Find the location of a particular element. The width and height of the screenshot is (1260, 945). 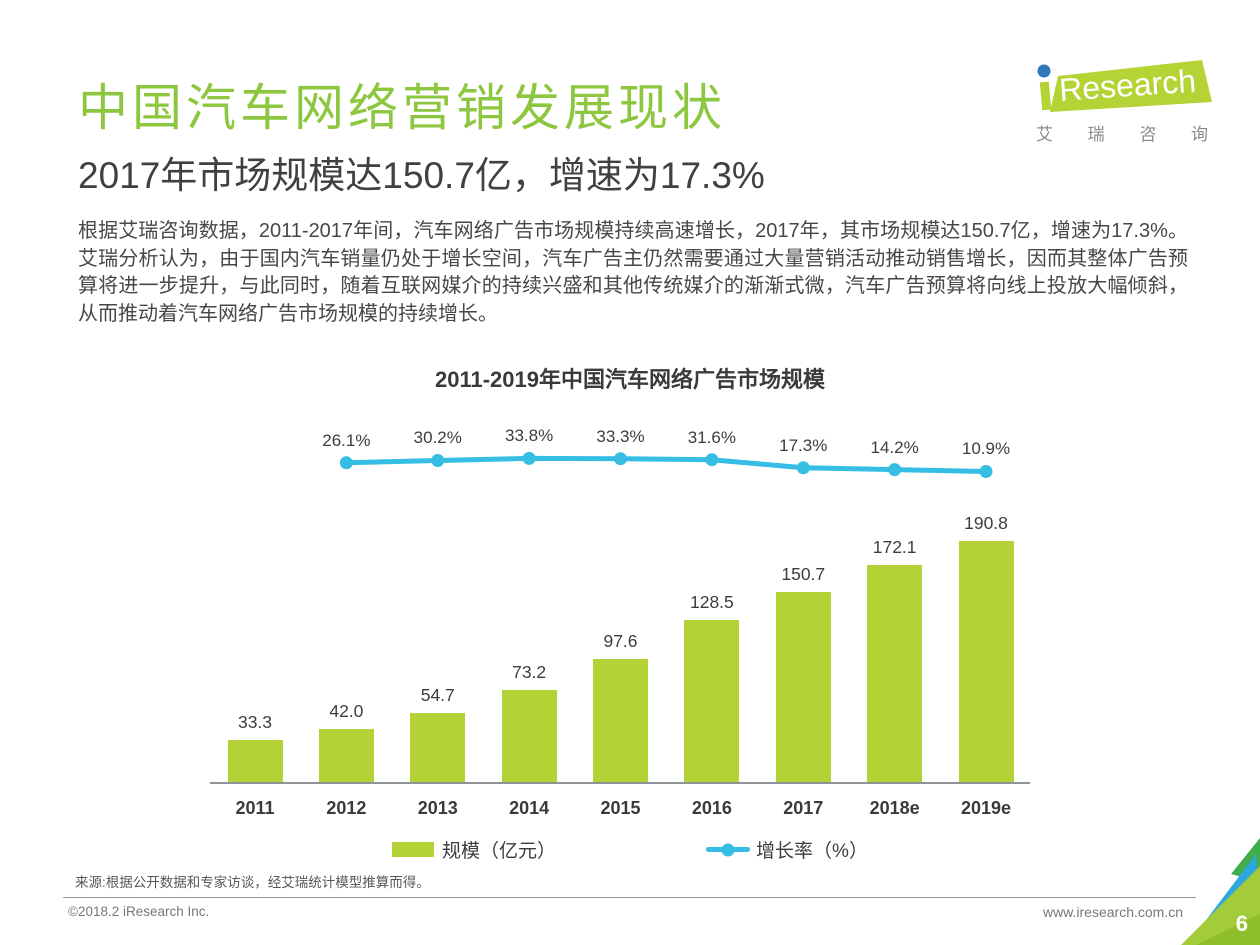

source-note: 来源:根据公开数据和专家访谈，经艾瑞统计模型推算而得。 is located at coordinates (252, 882).